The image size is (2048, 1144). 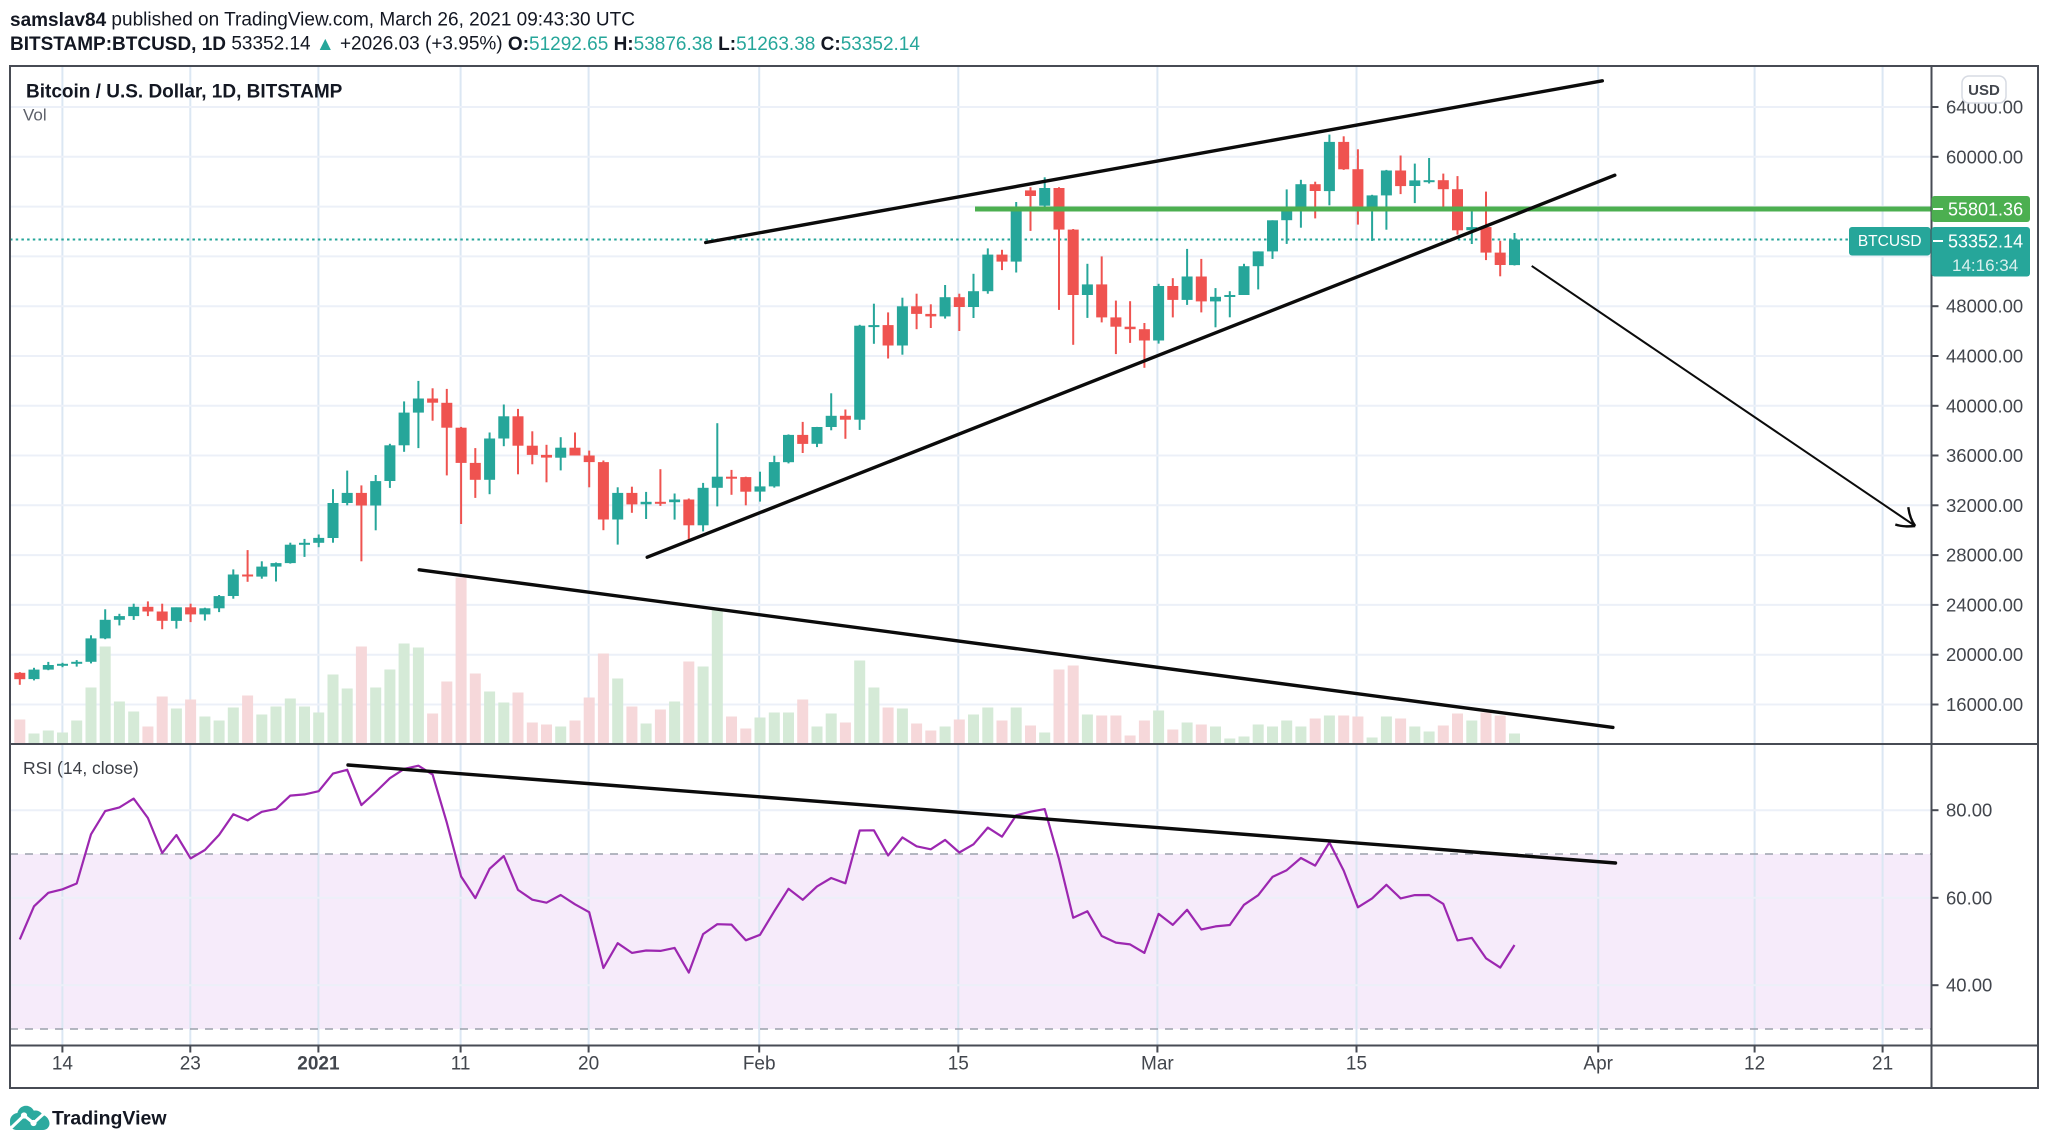 What do you see at coordinates (1984, 455) in the screenshot?
I see `svg-text: 36000.00` at bounding box center [1984, 455].